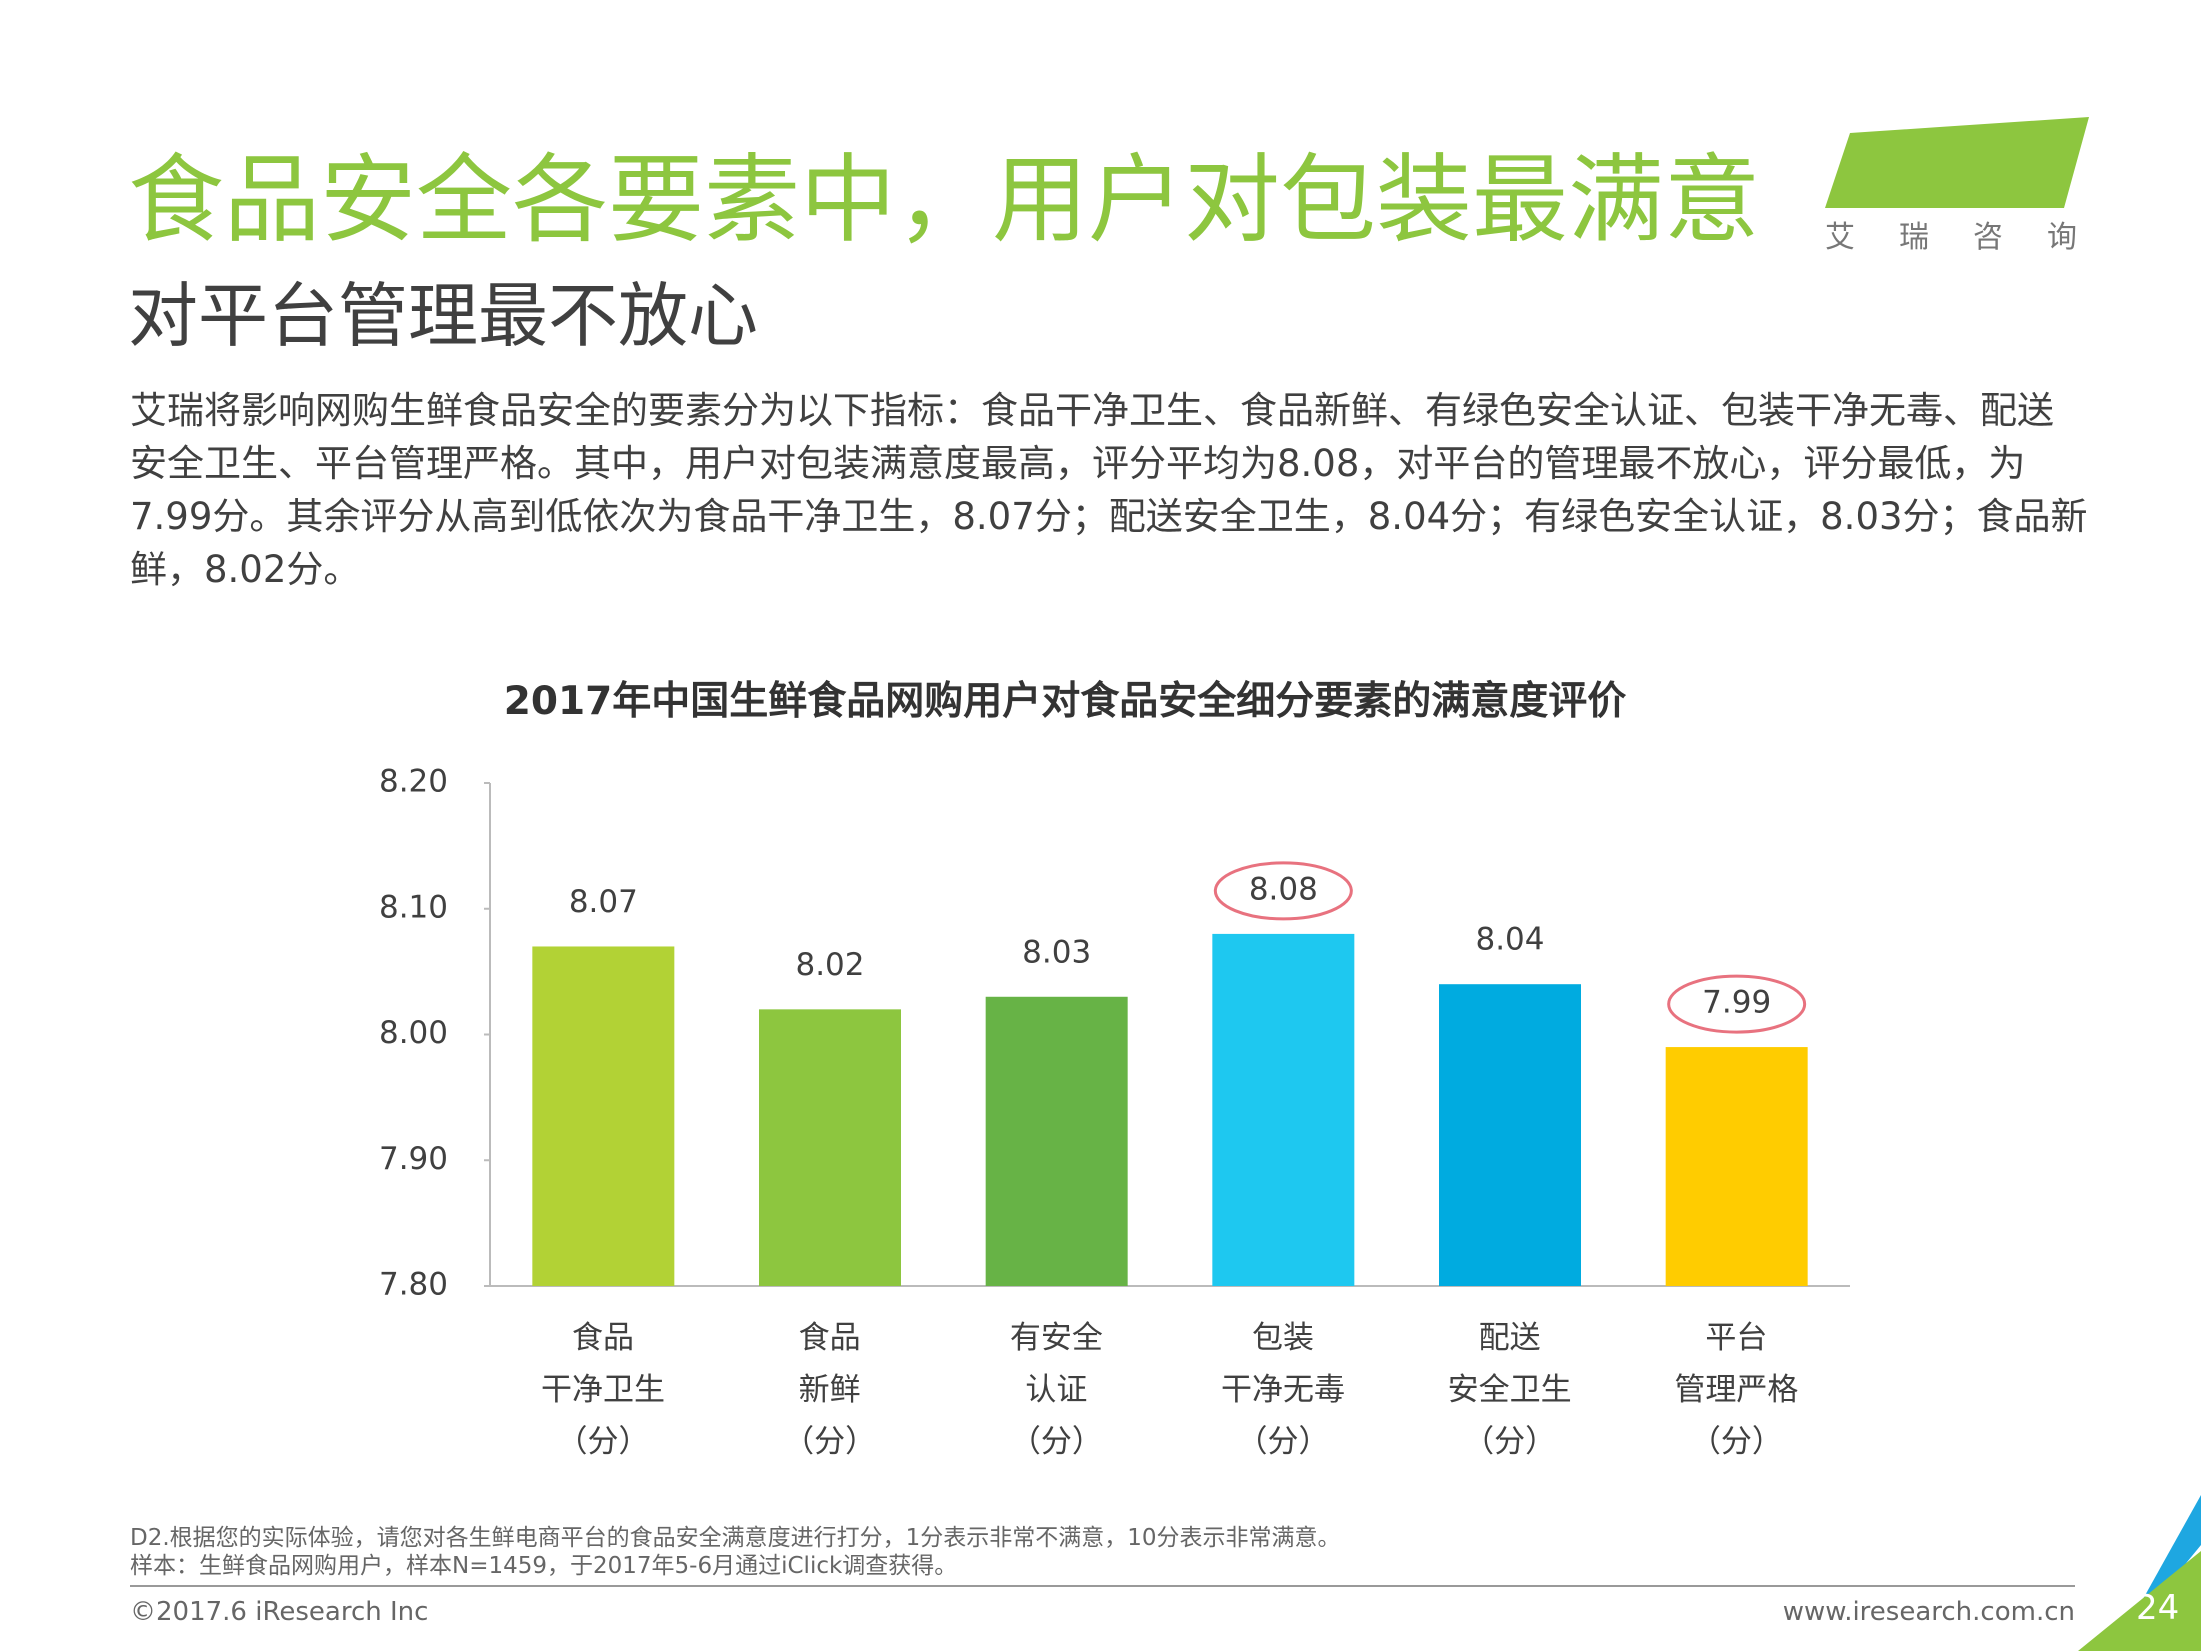 Image resolution: width=2201 pixels, height=1651 pixels. I want to click on y-tick-label: 7.90, so click(413, 1159).